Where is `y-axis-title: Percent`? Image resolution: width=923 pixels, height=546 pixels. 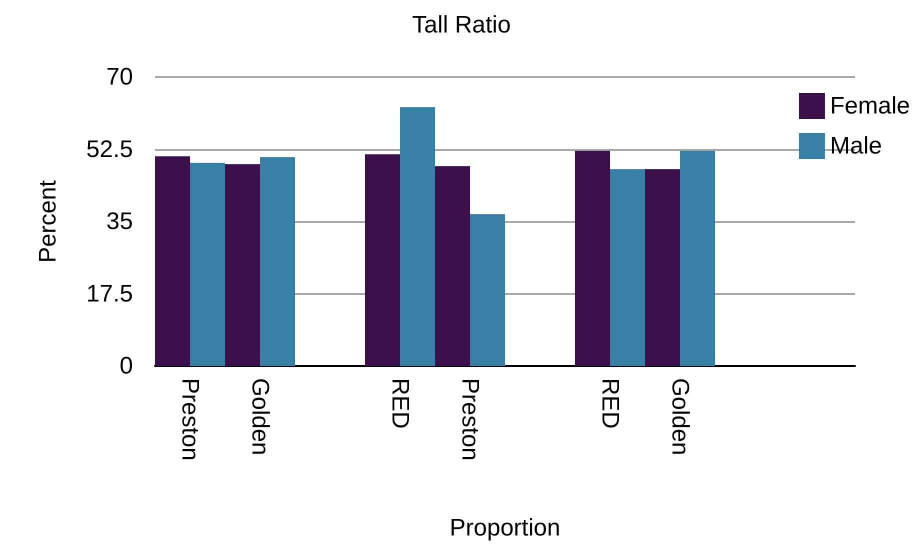
y-axis-title: Percent is located at coordinates (48, 221).